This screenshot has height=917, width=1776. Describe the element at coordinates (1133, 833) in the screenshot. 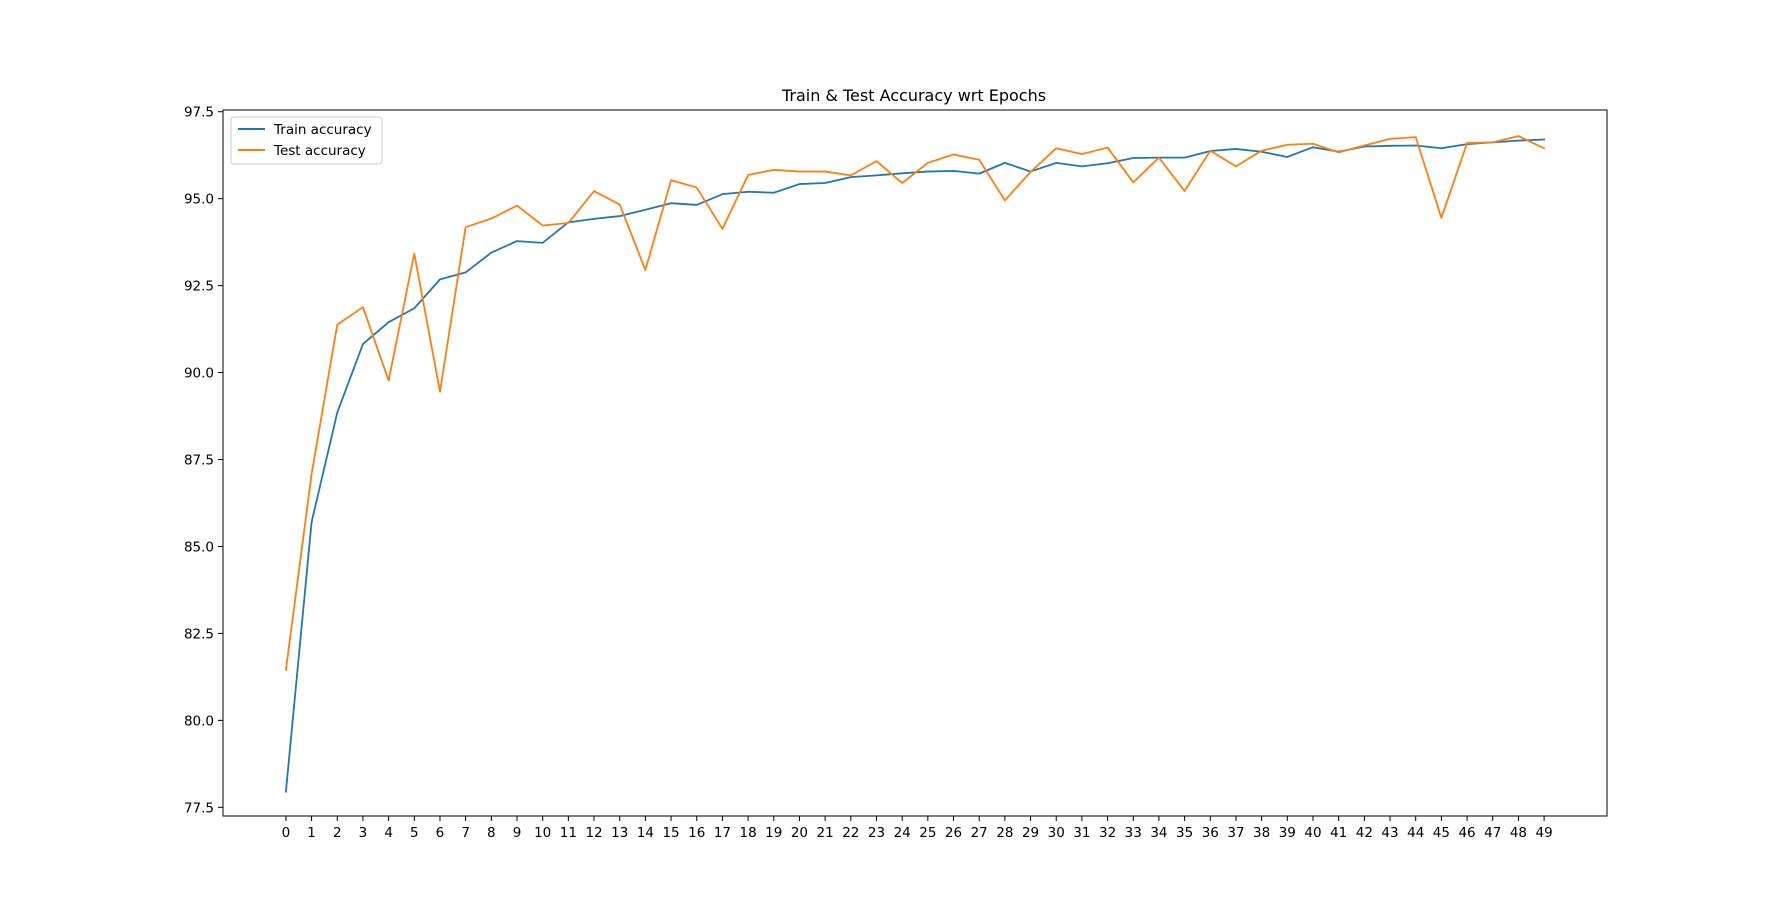

I see `x-tick-label: 33` at that location.